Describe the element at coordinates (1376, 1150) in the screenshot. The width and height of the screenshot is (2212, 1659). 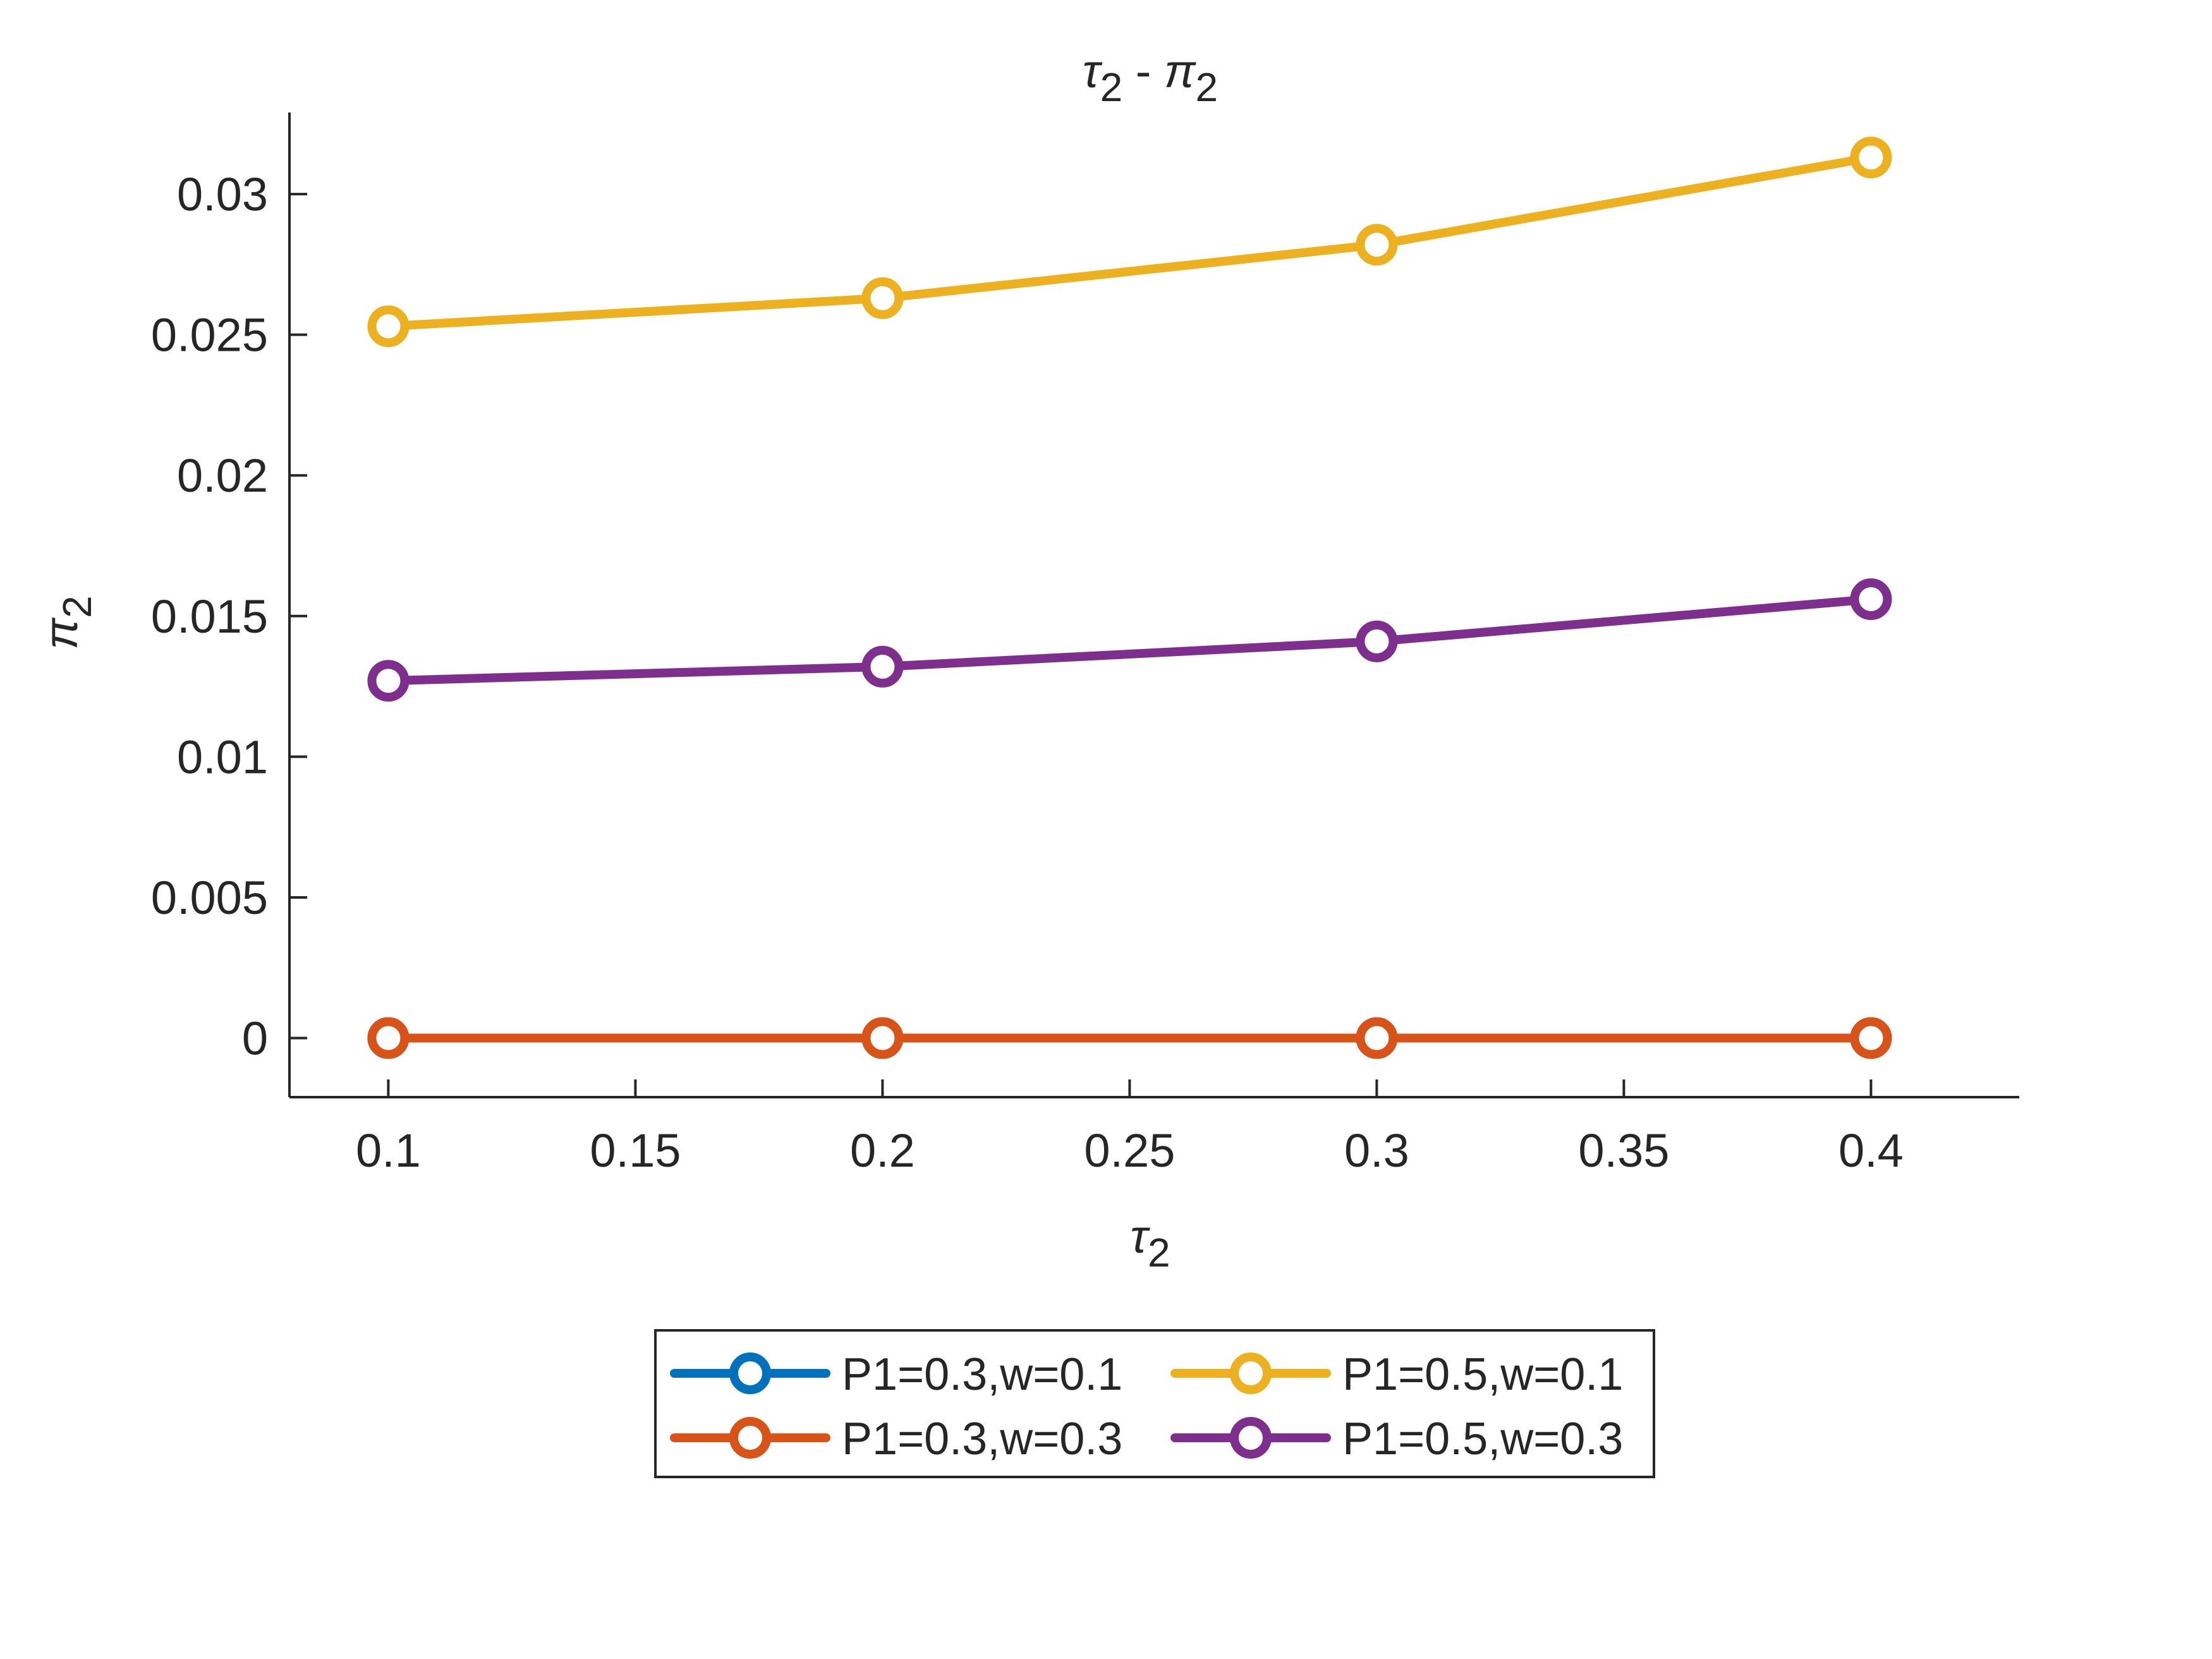
I see `x-tick-label: 0.3` at that location.